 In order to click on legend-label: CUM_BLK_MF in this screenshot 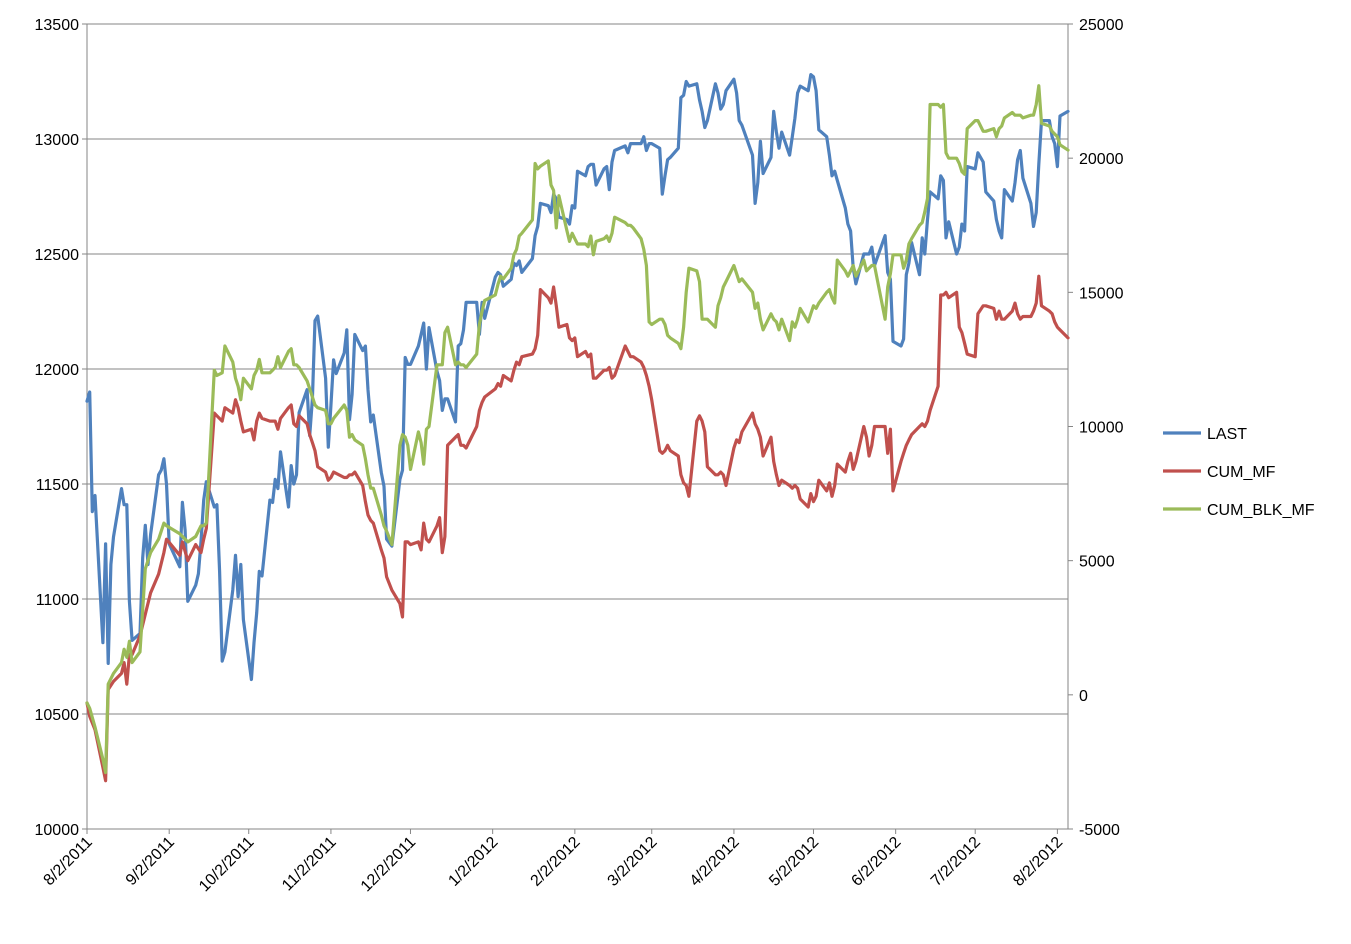, I will do `click(1261, 510)`.